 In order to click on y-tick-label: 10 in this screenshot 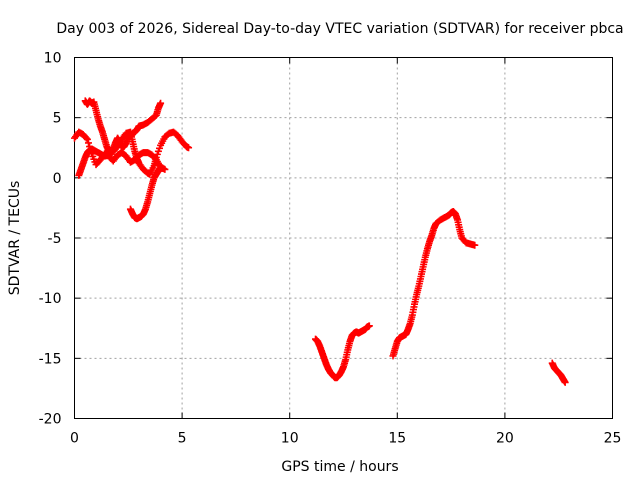, I will do `click(53, 59)`.